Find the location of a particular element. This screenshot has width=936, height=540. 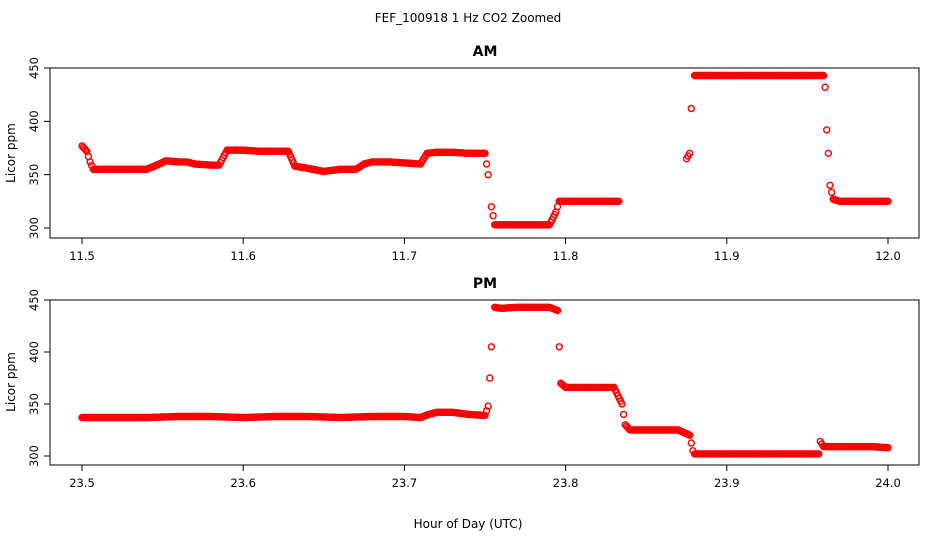

am-y-tick-label: 300 is located at coordinates (34, 228).